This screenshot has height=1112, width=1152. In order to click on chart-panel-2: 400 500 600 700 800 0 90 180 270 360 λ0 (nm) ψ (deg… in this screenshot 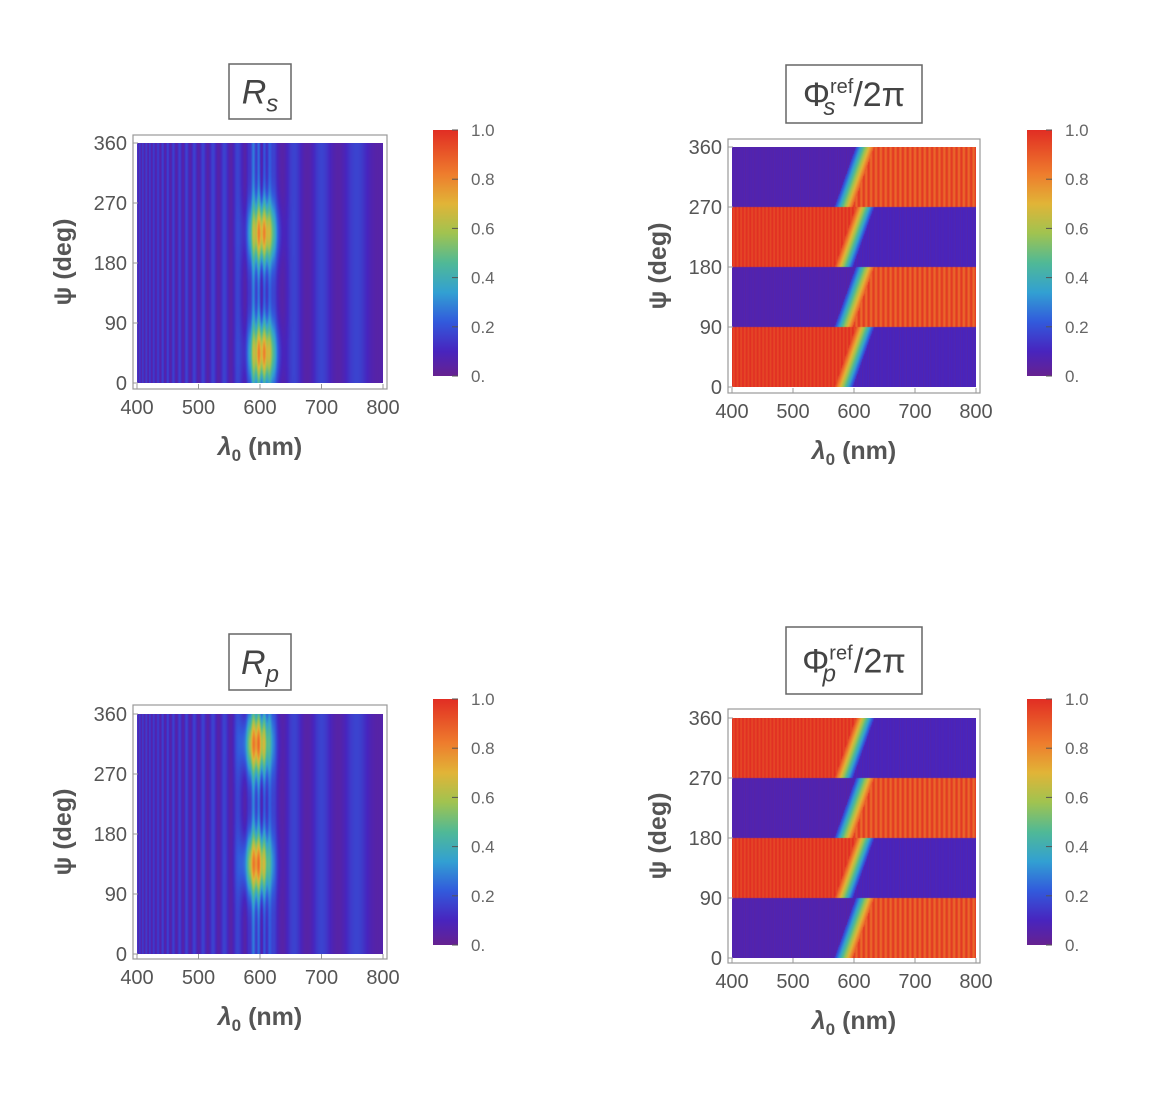, I will do `click(866, 266)`.